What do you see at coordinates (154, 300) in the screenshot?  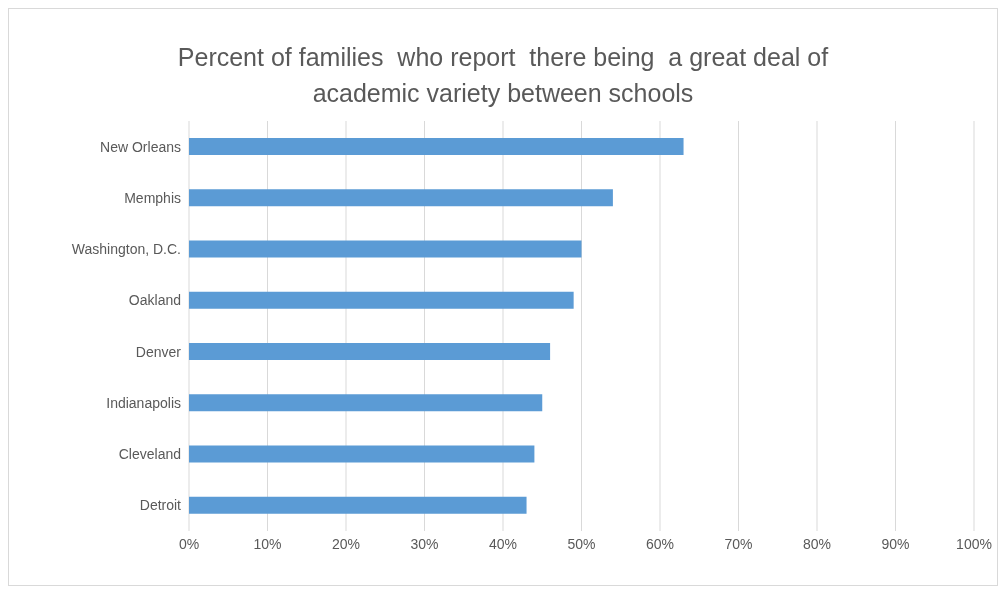 I see `y-tick-label: Oakland` at bounding box center [154, 300].